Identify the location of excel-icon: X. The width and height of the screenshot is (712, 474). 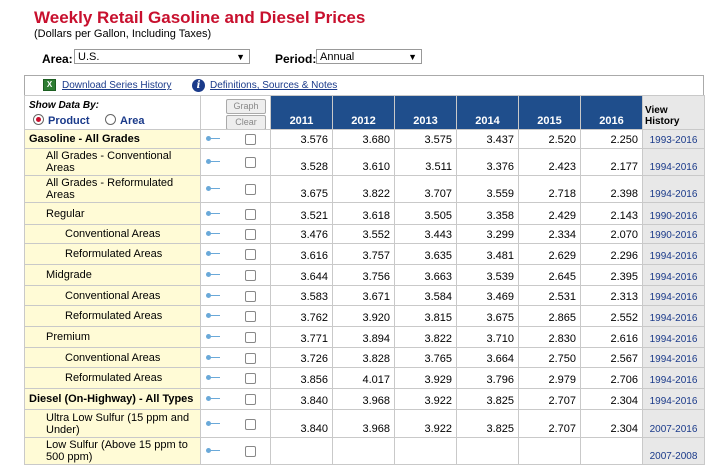
(49, 85).